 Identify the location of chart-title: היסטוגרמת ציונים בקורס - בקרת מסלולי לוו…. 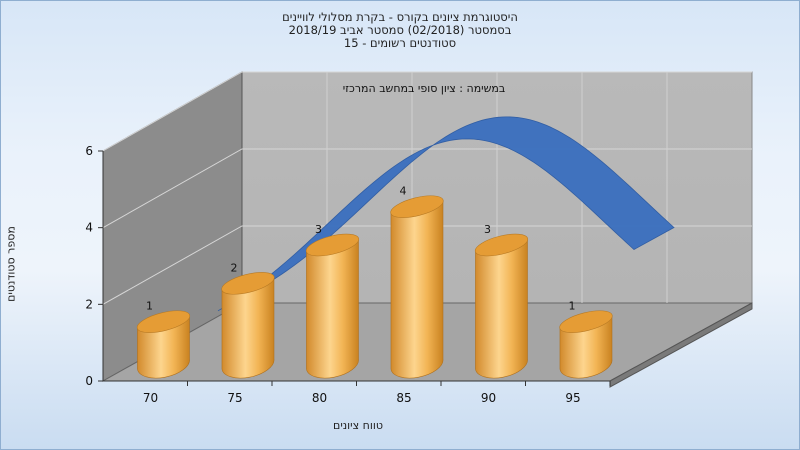
(400, 30).